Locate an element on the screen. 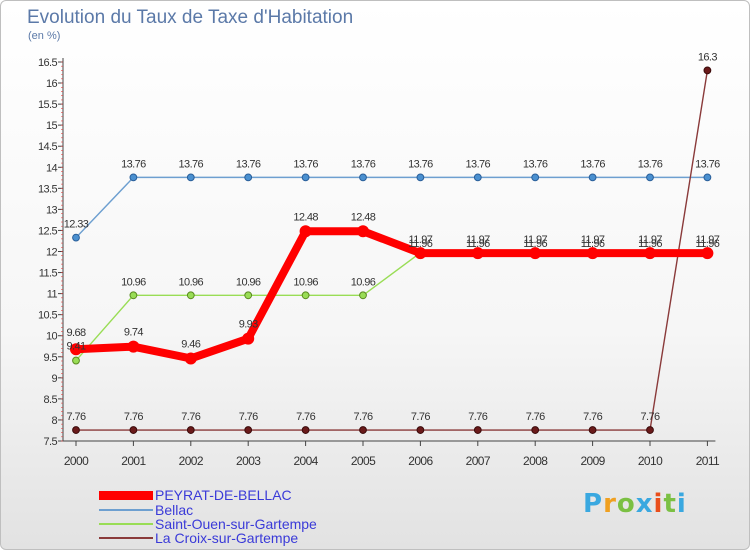 This screenshot has width=750, height=550. logo-letter: o is located at coordinates (626, 504).